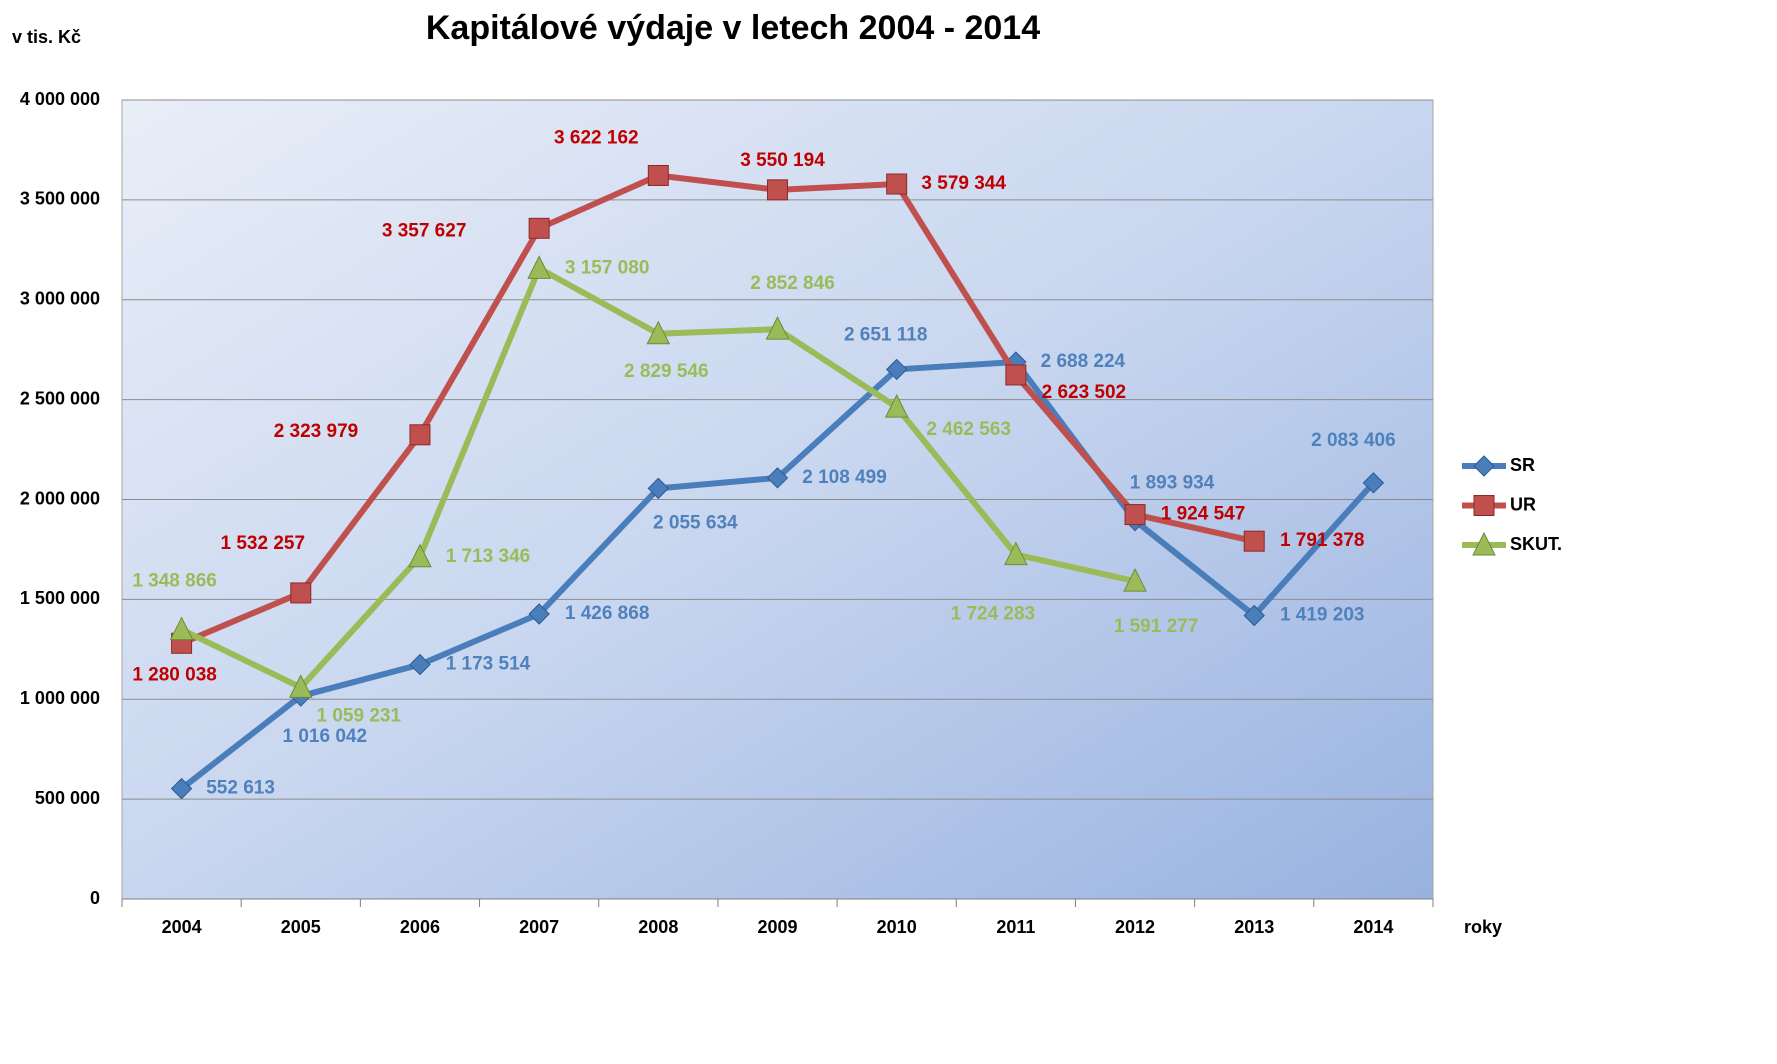 The height and width of the screenshot is (1064, 1777). What do you see at coordinates (1536, 544) in the screenshot?
I see `legend-label: SKUT.` at bounding box center [1536, 544].